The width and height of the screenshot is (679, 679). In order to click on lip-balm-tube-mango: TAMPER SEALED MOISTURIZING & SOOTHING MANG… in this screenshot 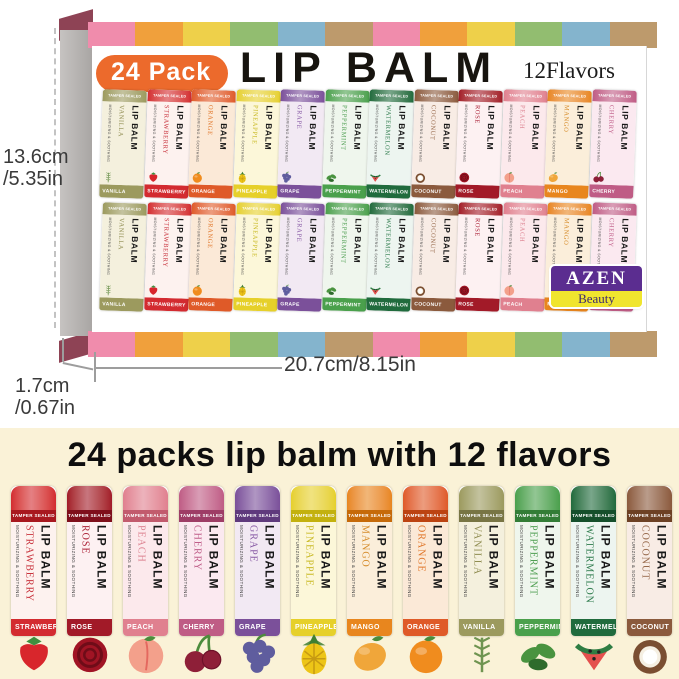, I will do `click(369, 561)`.